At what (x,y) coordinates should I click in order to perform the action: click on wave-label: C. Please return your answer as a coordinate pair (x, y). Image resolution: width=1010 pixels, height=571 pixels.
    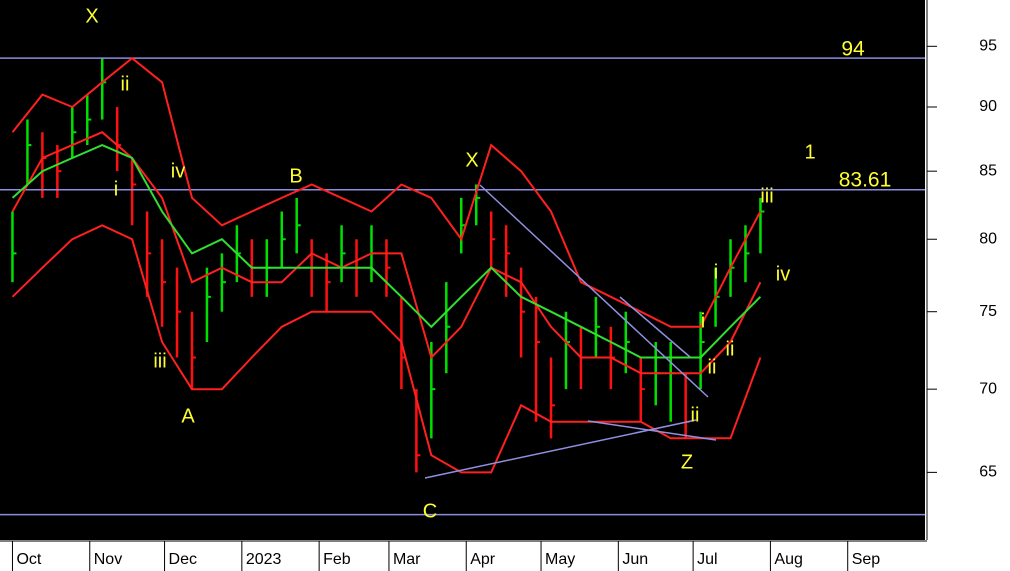
    Looking at the image, I should click on (430, 511).